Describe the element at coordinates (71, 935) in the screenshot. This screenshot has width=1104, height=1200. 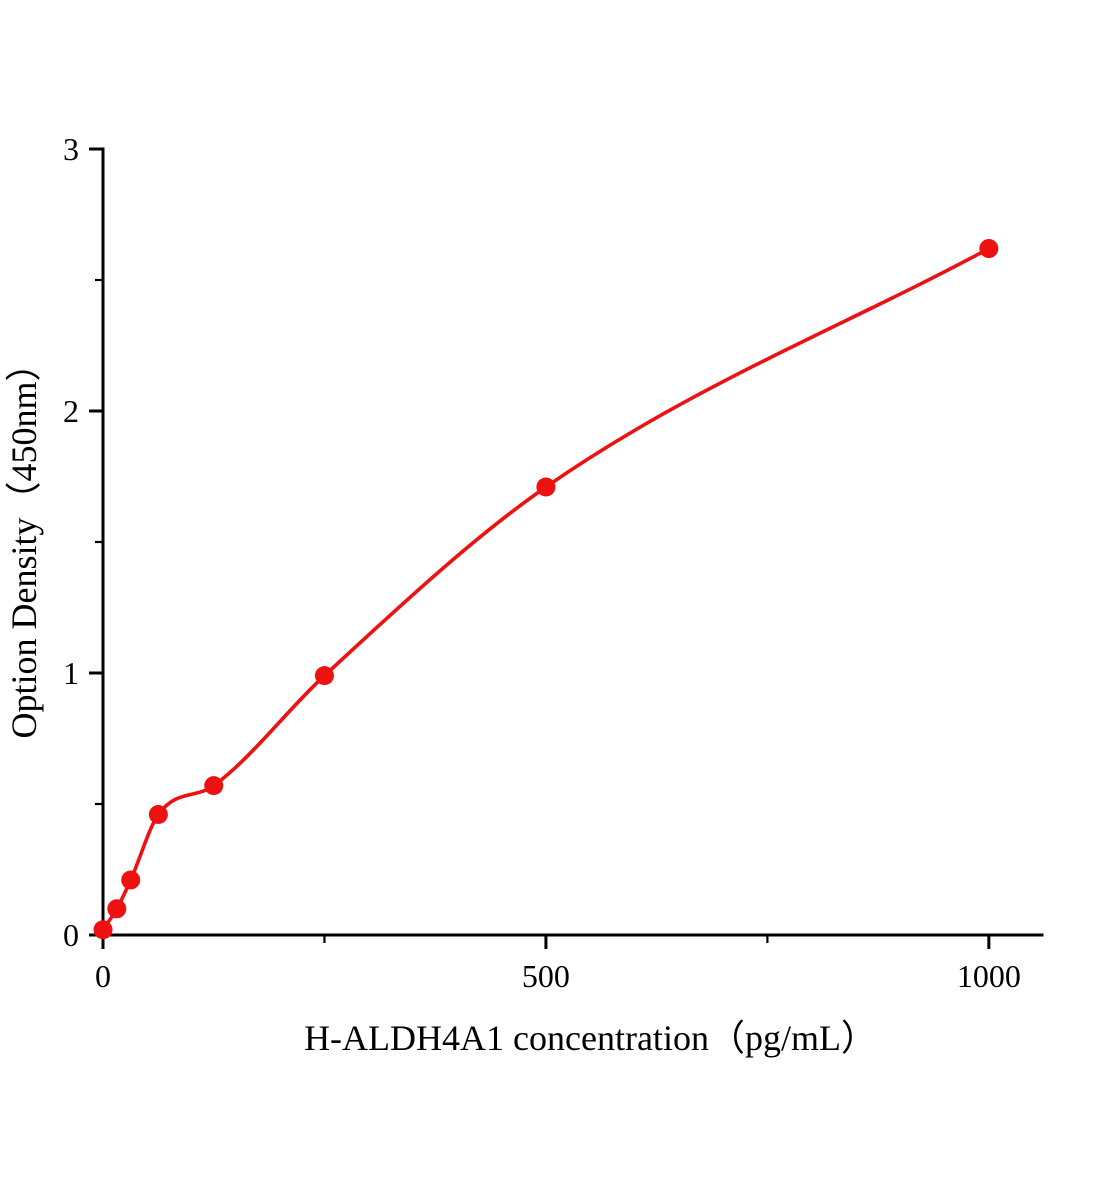
I see `y-tick-label: 0` at that location.